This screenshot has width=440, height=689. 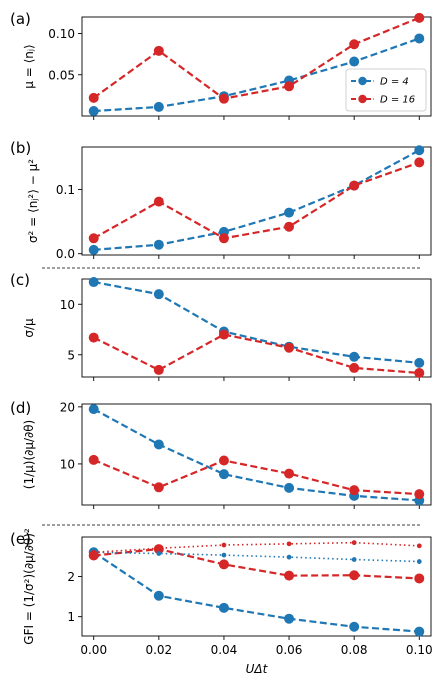 What do you see at coordinates (397, 100) in the screenshot?
I see `legend-label: D = 16` at bounding box center [397, 100].